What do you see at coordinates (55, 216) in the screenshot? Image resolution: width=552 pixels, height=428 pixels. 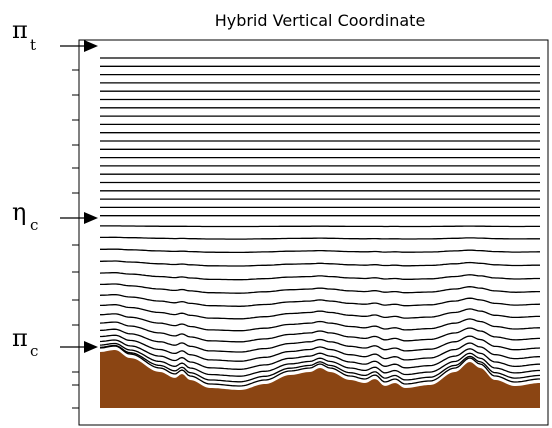 I see `level-label: η c` at bounding box center [55, 216].